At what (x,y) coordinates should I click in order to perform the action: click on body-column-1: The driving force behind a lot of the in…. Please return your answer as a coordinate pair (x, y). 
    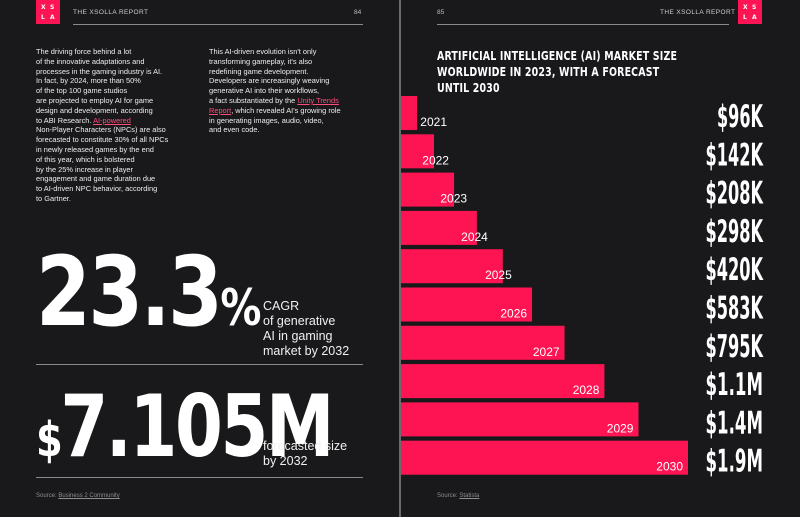
    Looking at the image, I should click on (121, 125).